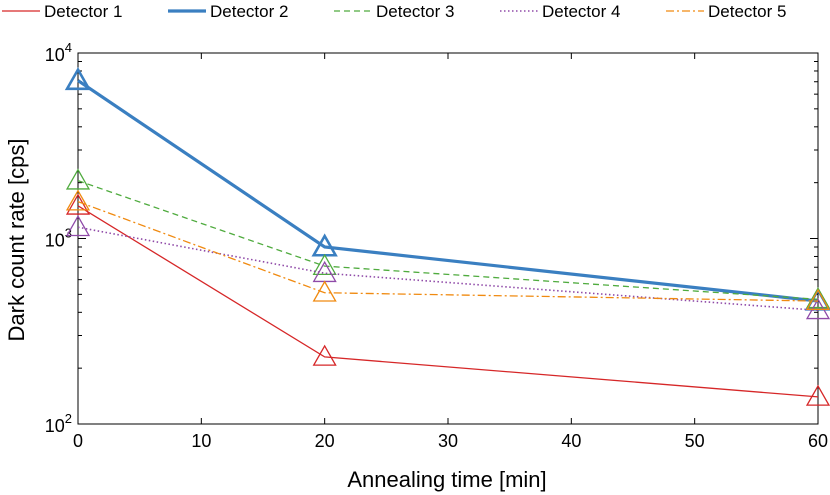 The width and height of the screenshot is (830, 495). I want to click on legend-item: Detector 3, so click(394, 11).